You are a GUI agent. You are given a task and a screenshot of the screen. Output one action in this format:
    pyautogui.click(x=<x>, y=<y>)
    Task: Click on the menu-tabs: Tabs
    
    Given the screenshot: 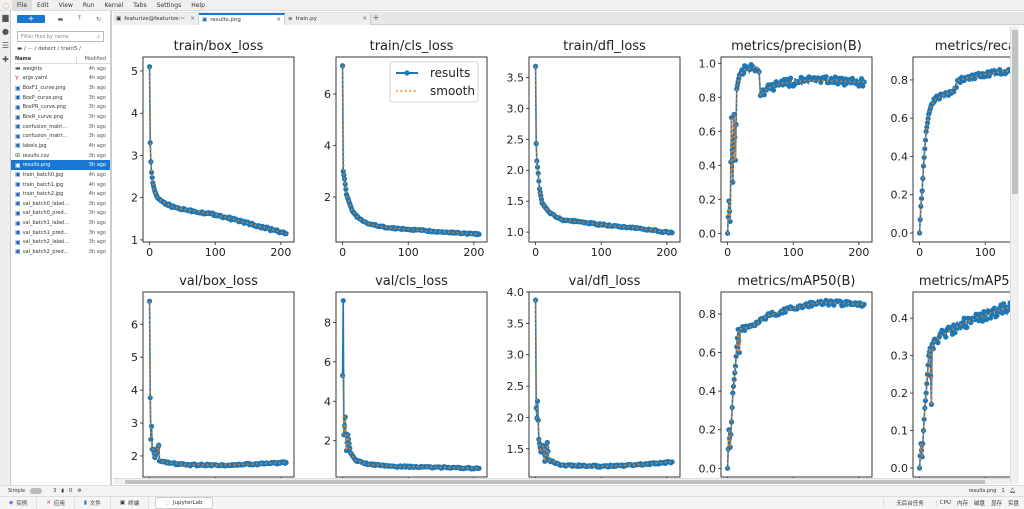 What is the action you would take?
    pyautogui.click(x=140, y=5)
    